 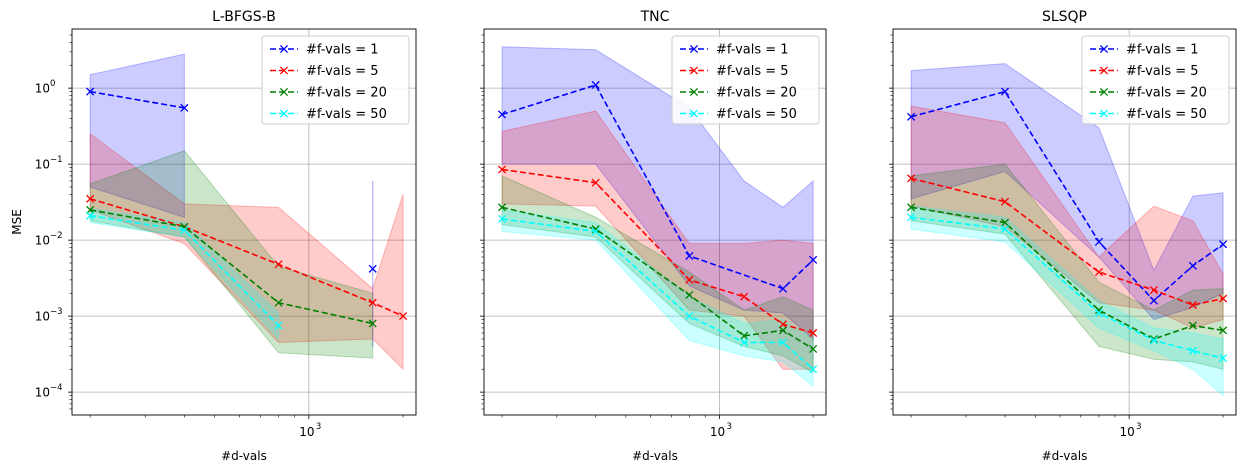 I want to click on chart-title: TNC, so click(x=655, y=17).